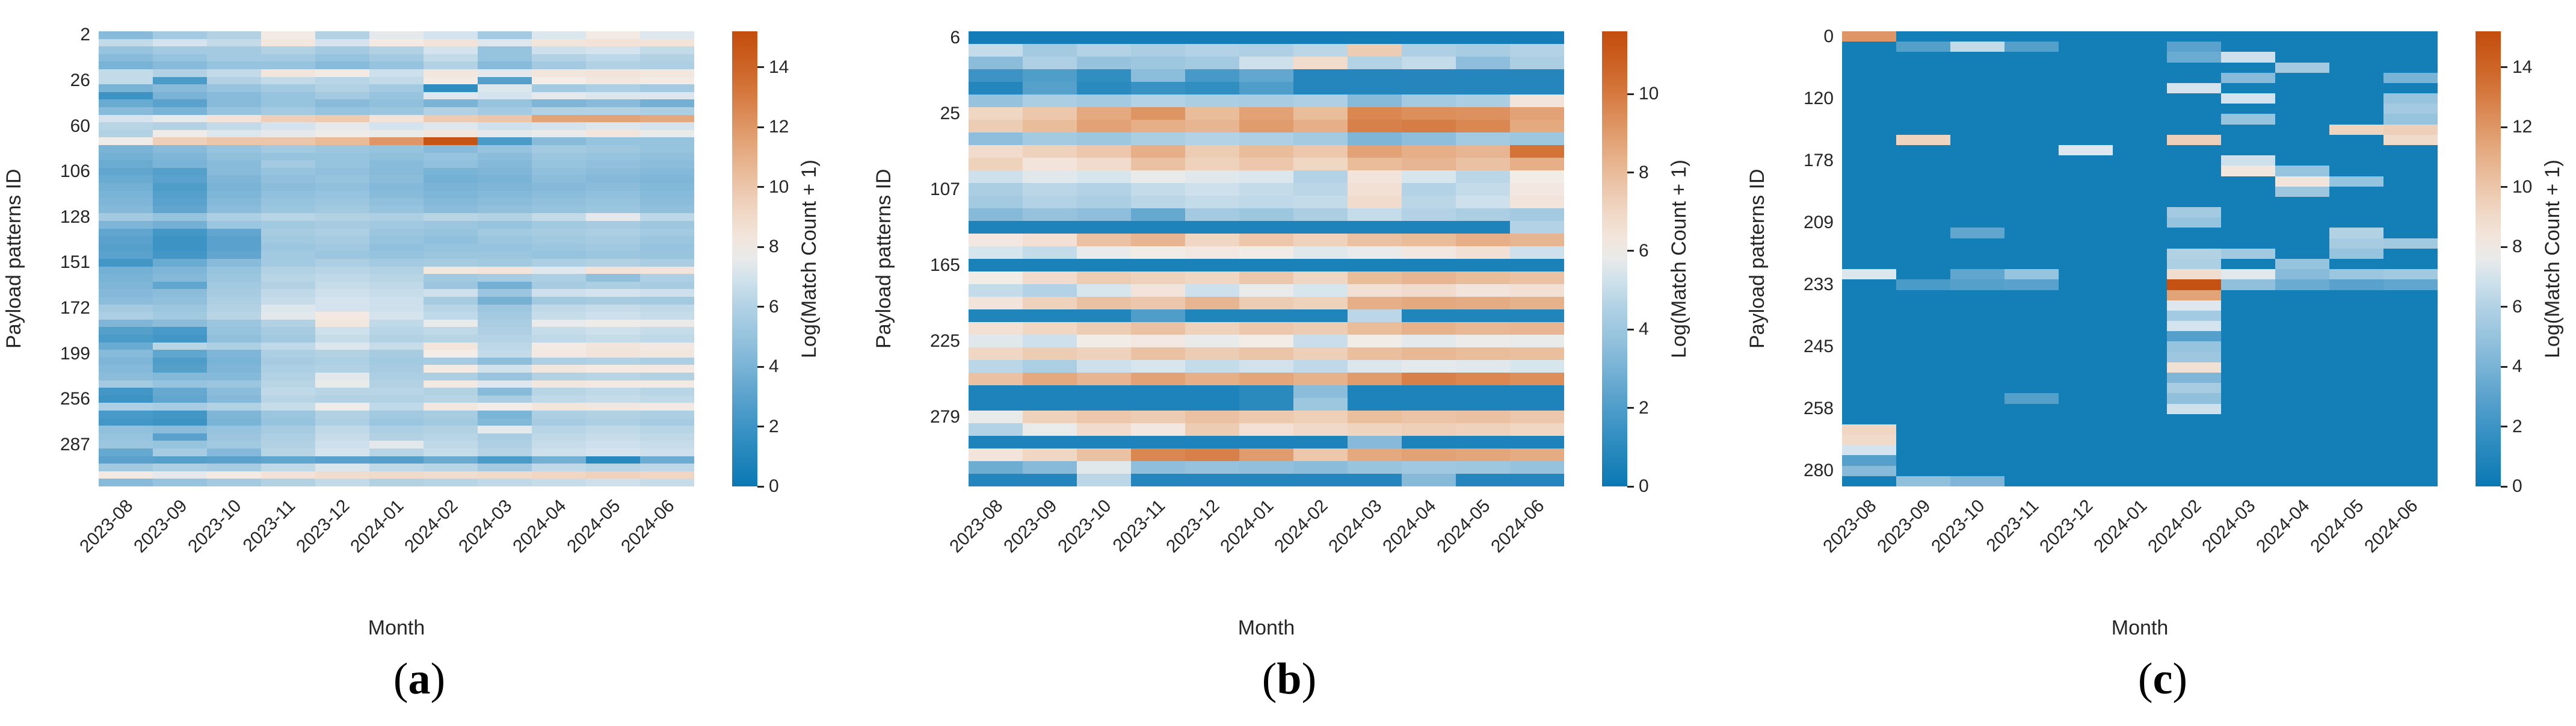  I want to click on colorbar-tick-label: 10, so click(1649, 94).